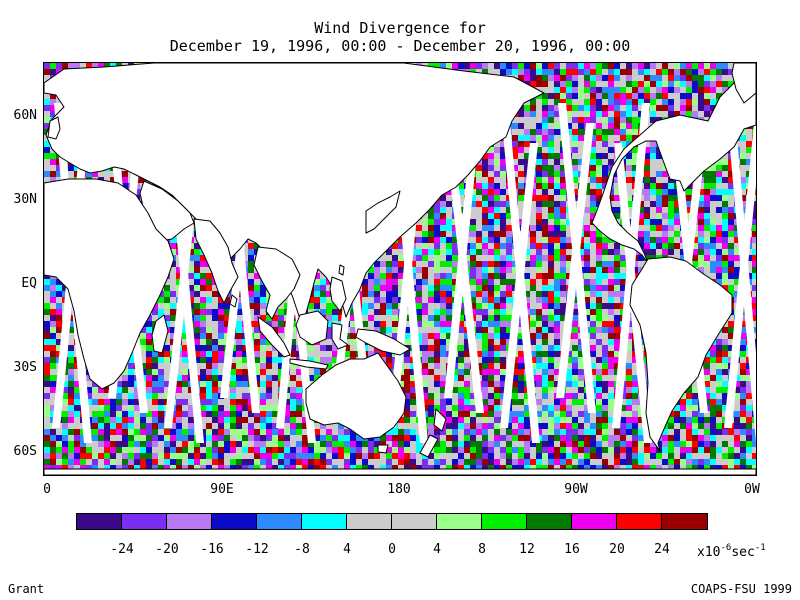 The image size is (800, 600). I want to click on sri-lanka-land, so click(233, 301).